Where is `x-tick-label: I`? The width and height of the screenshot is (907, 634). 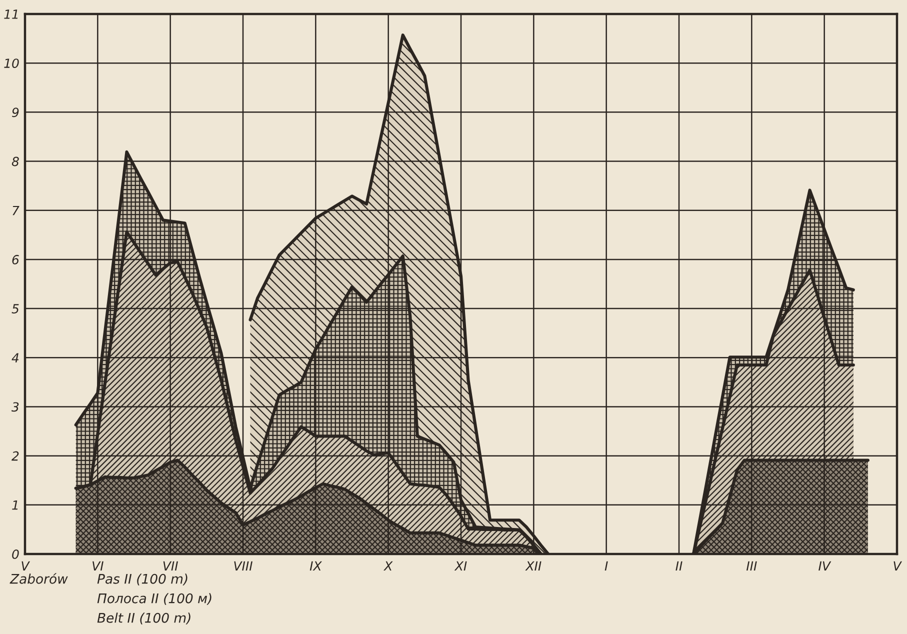 x-tick-label: I is located at coordinates (606, 565).